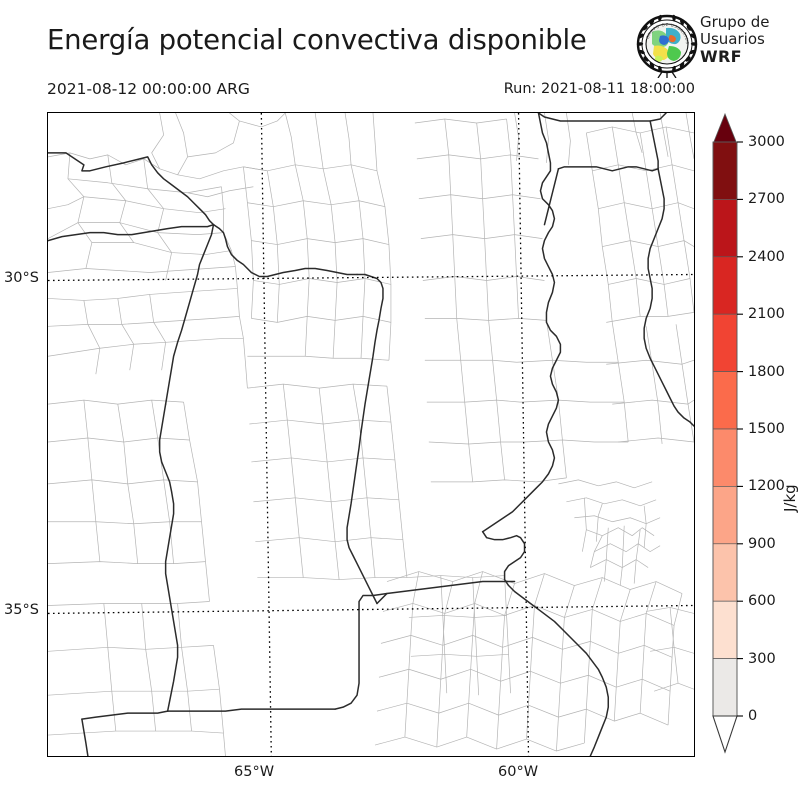 Image resolution: width=800 pixels, height=800 pixels. I want to click on ytick-label-30S: 30°S, so click(21, 278).